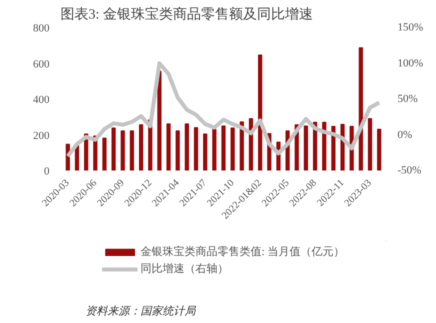  What do you see at coordinates (141, 311) in the screenshot?
I see `text: 资料来源：国家统计局` at bounding box center [141, 311].